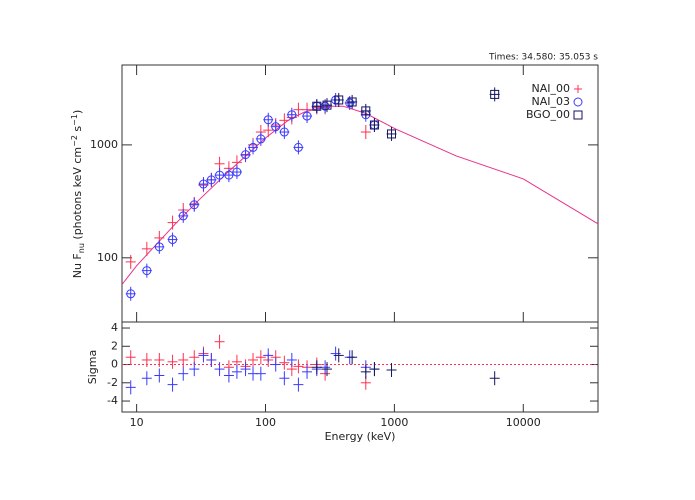  What do you see at coordinates (114, 345) in the screenshot?
I see `y-tick-label: 2` at bounding box center [114, 345].